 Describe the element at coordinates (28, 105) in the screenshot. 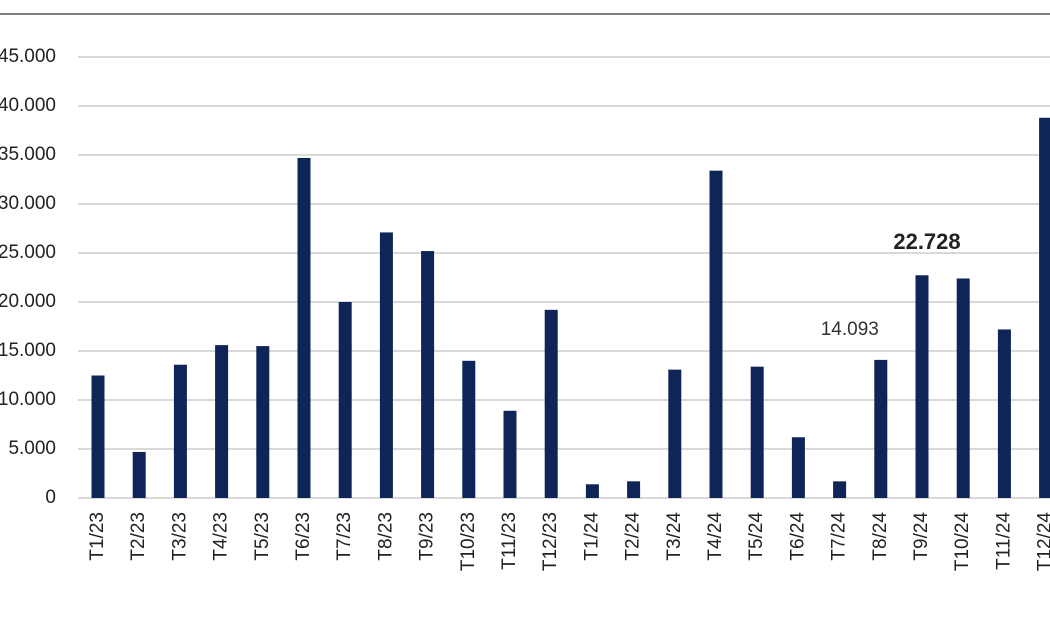

I see `y-tick-label: 40.000` at that location.